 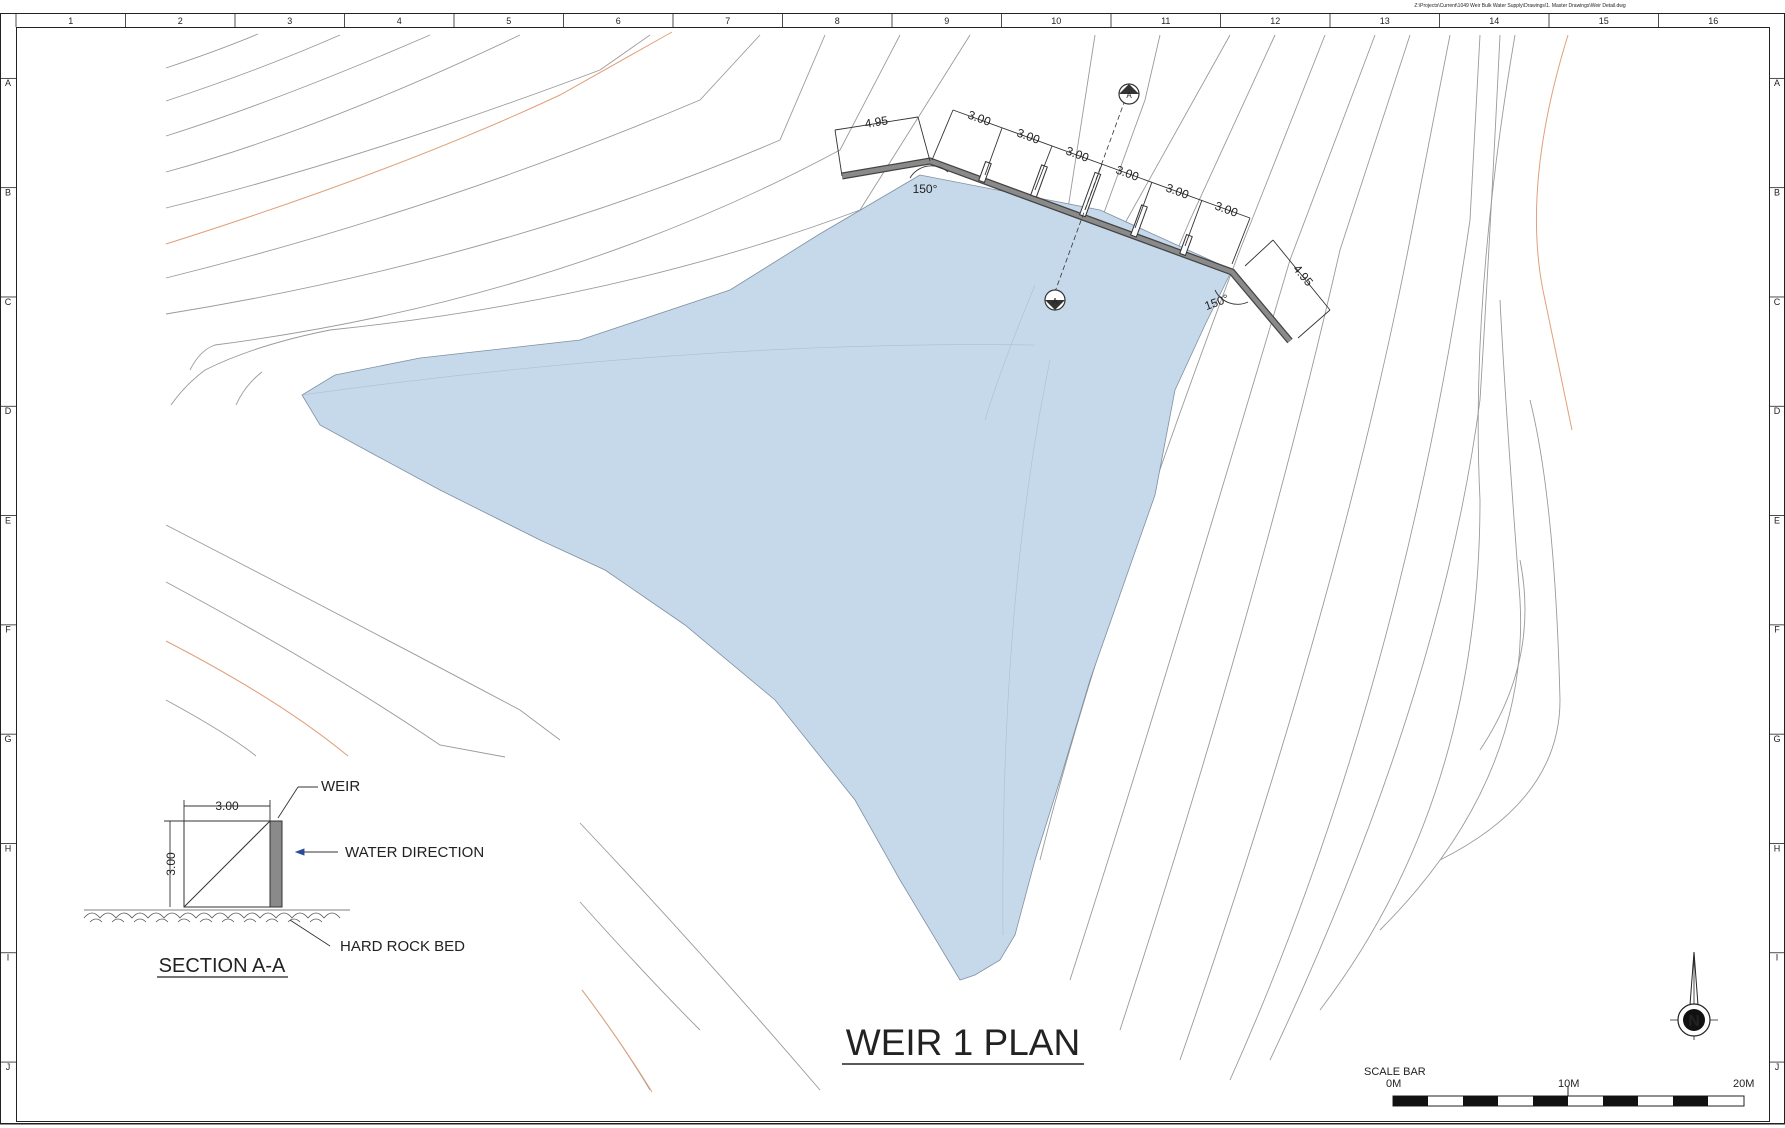 I want to click on section-water-direction-label: WATER DIRECTION, so click(x=414, y=852).